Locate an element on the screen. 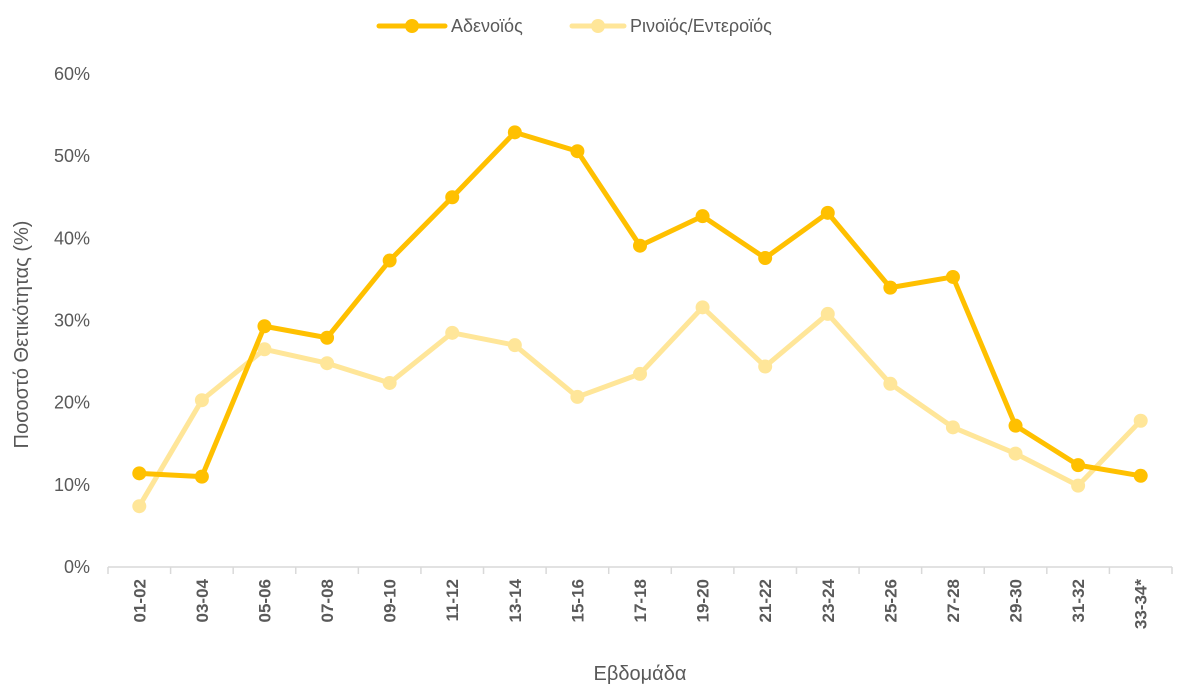  legend-item-1: Ρινοϊός/Εντεροϊός is located at coordinates (670, 26).